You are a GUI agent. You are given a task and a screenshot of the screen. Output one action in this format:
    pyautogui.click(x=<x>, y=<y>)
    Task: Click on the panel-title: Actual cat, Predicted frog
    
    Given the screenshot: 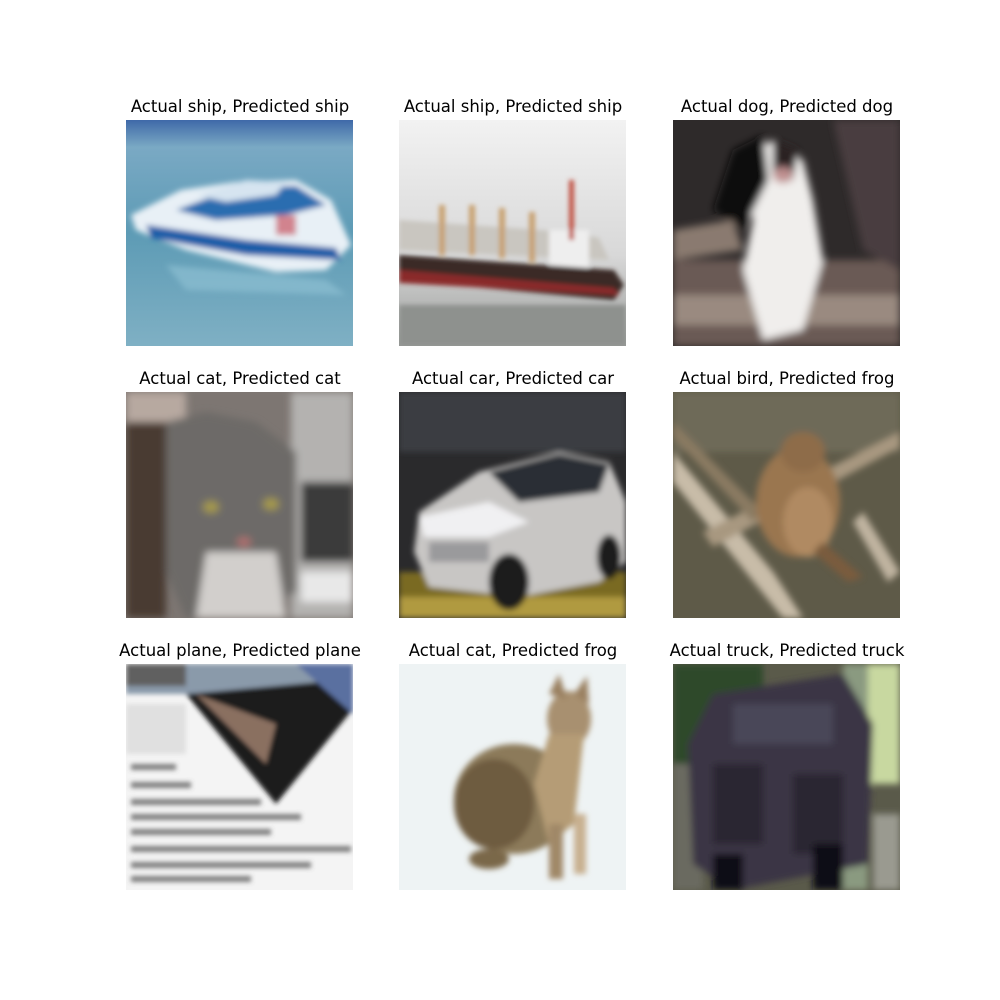 What is the action you would take?
    pyautogui.click(x=513, y=650)
    